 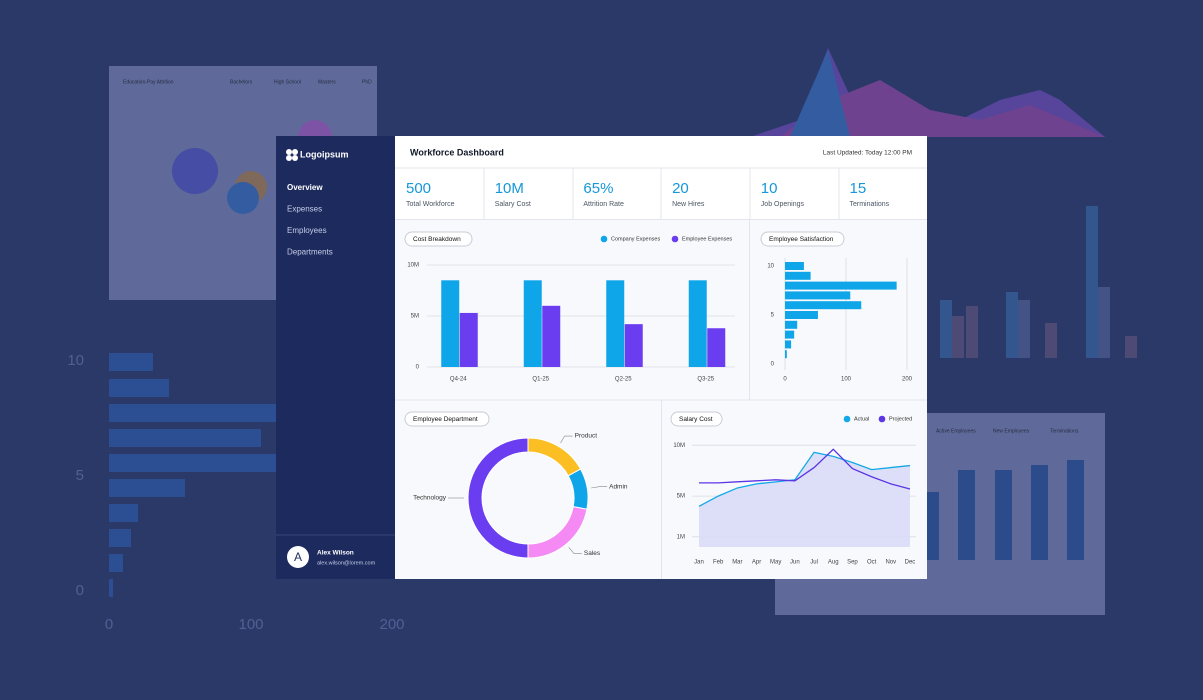 I want to click on x-tick-label: Oct, so click(x=872, y=563).